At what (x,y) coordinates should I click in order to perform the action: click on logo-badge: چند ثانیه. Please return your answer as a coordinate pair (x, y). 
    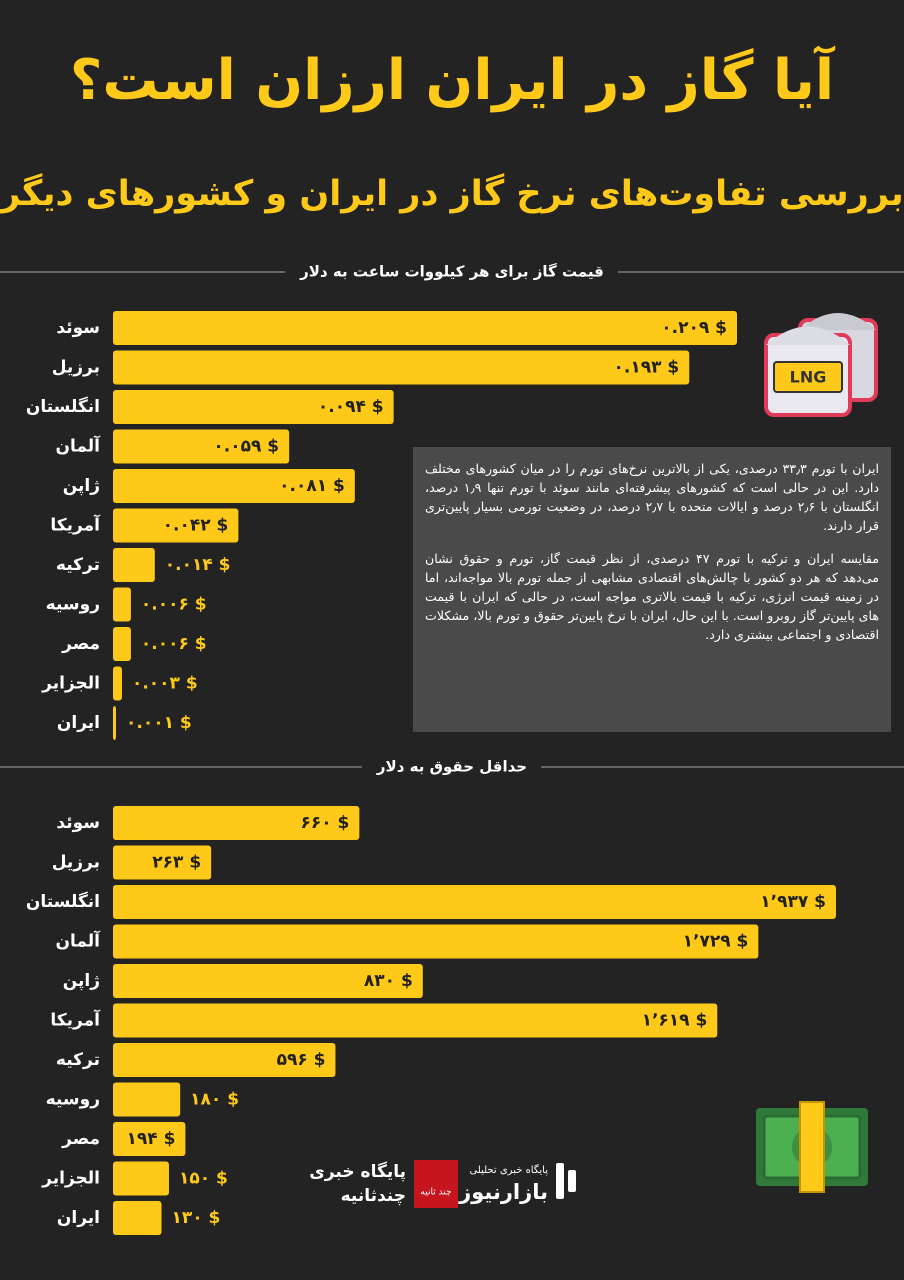
    Looking at the image, I should click on (435, 1193).